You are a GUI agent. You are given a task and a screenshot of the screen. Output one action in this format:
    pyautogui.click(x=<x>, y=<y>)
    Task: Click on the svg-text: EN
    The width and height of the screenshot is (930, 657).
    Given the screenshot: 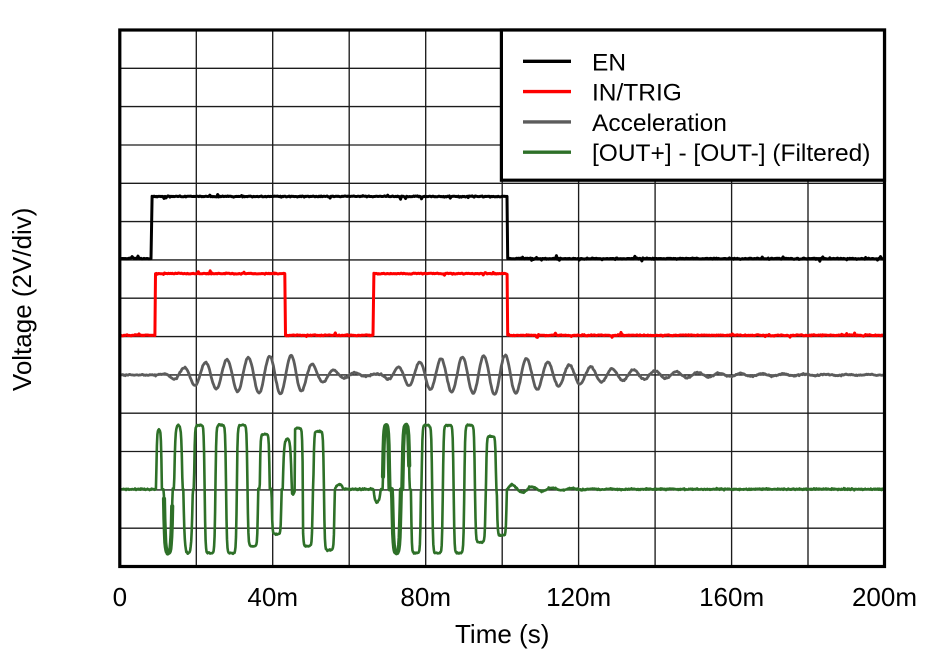 What is the action you would take?
    pyautogui.click(x=609, y=62)
    